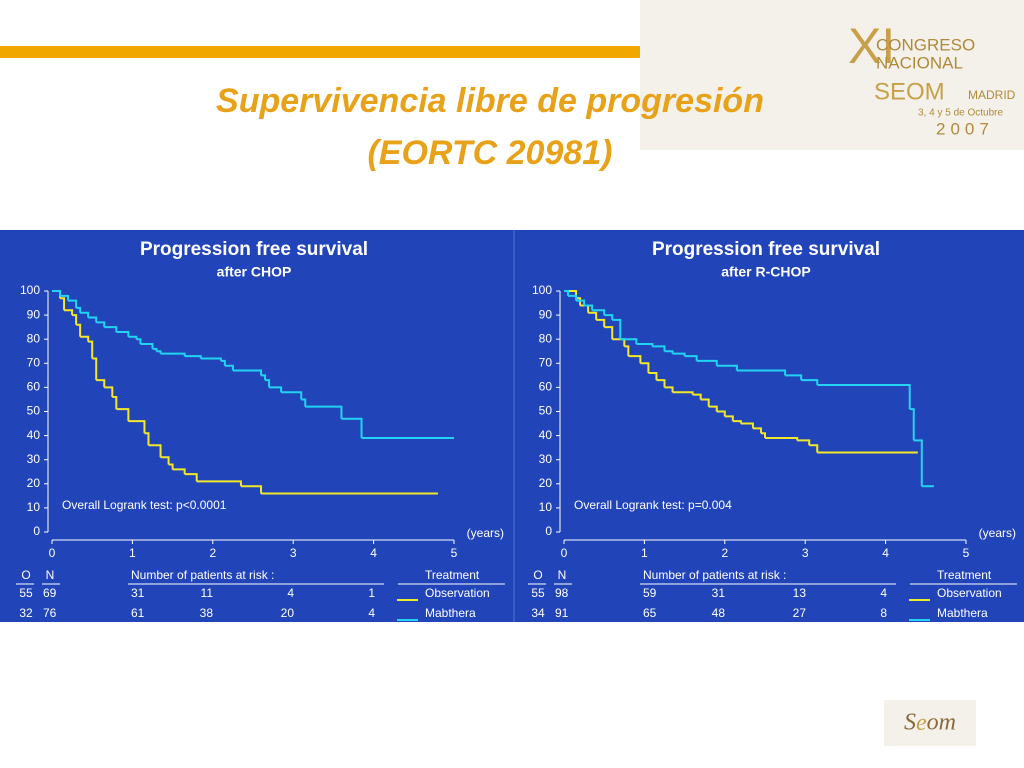 This screenshot has height=768, width=1024. I want to click on chart-subtitle: after R-CHOP, so click(765, 272).